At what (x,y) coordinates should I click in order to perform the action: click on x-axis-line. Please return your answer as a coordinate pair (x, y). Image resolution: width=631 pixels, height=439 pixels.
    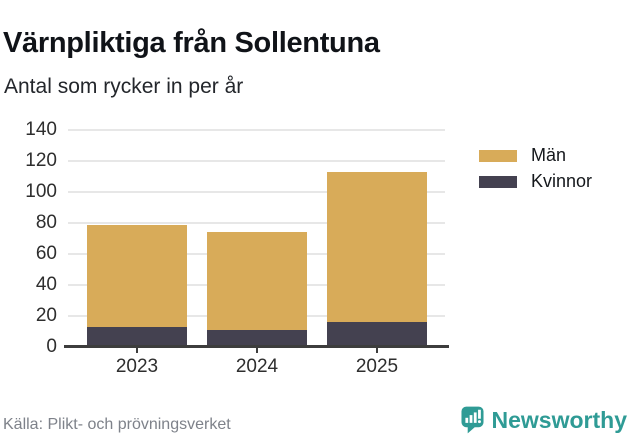
    Looking at the image, I should click on (256, 346).